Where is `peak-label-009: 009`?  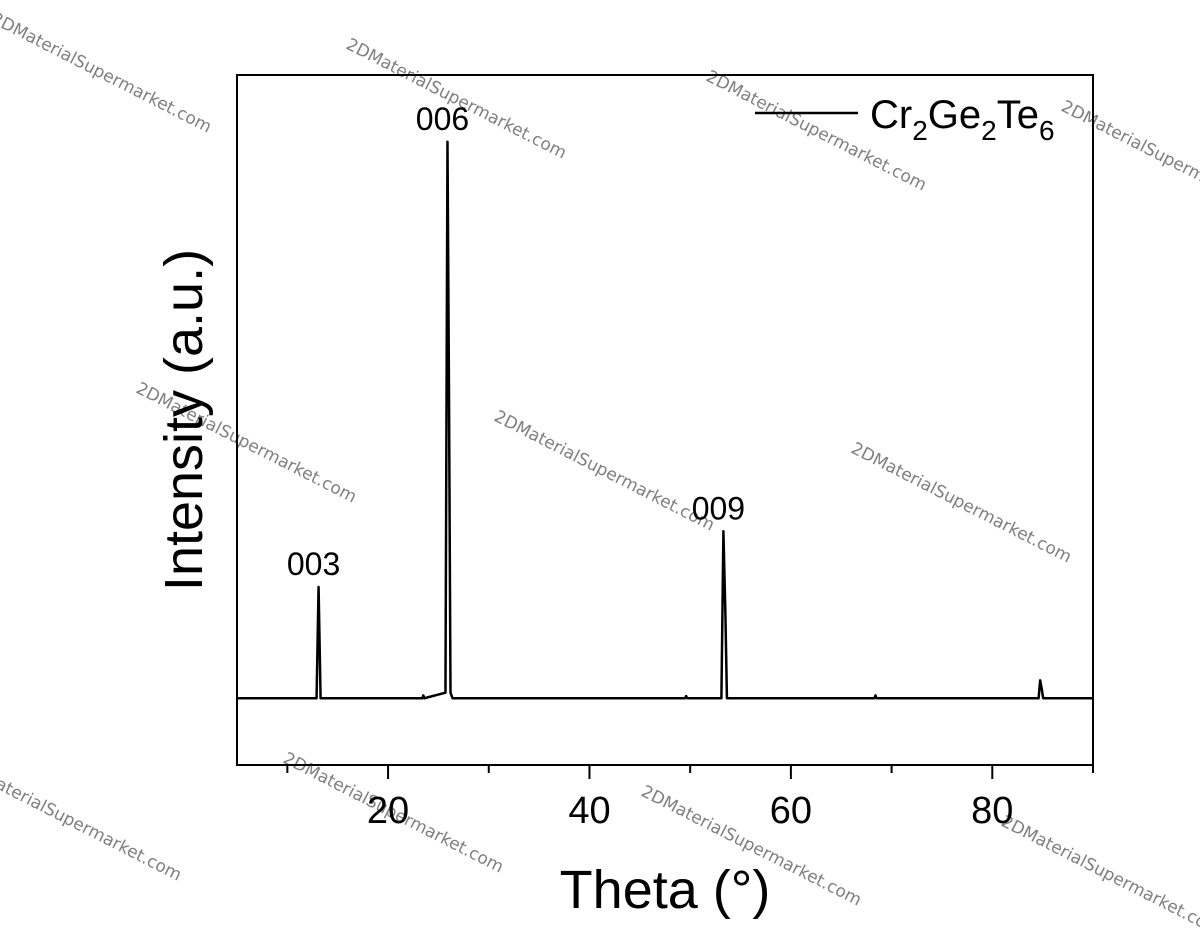
peak-label-009: 009 is located at coordinates (718, 508).